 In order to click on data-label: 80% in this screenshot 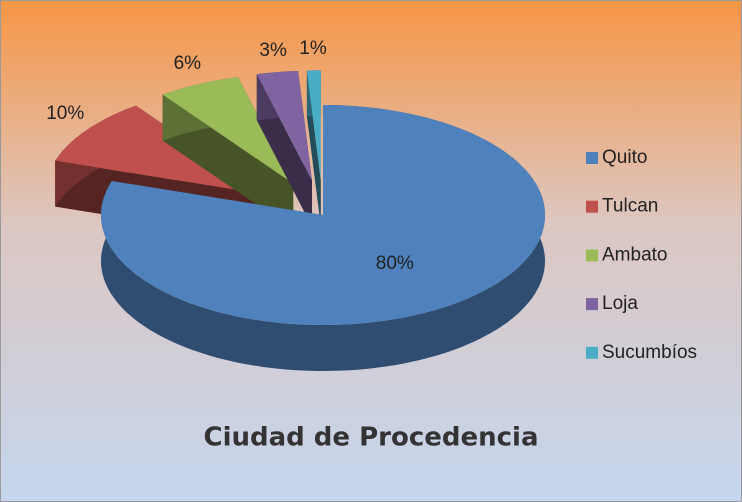, I will do `click(395, 263)`.